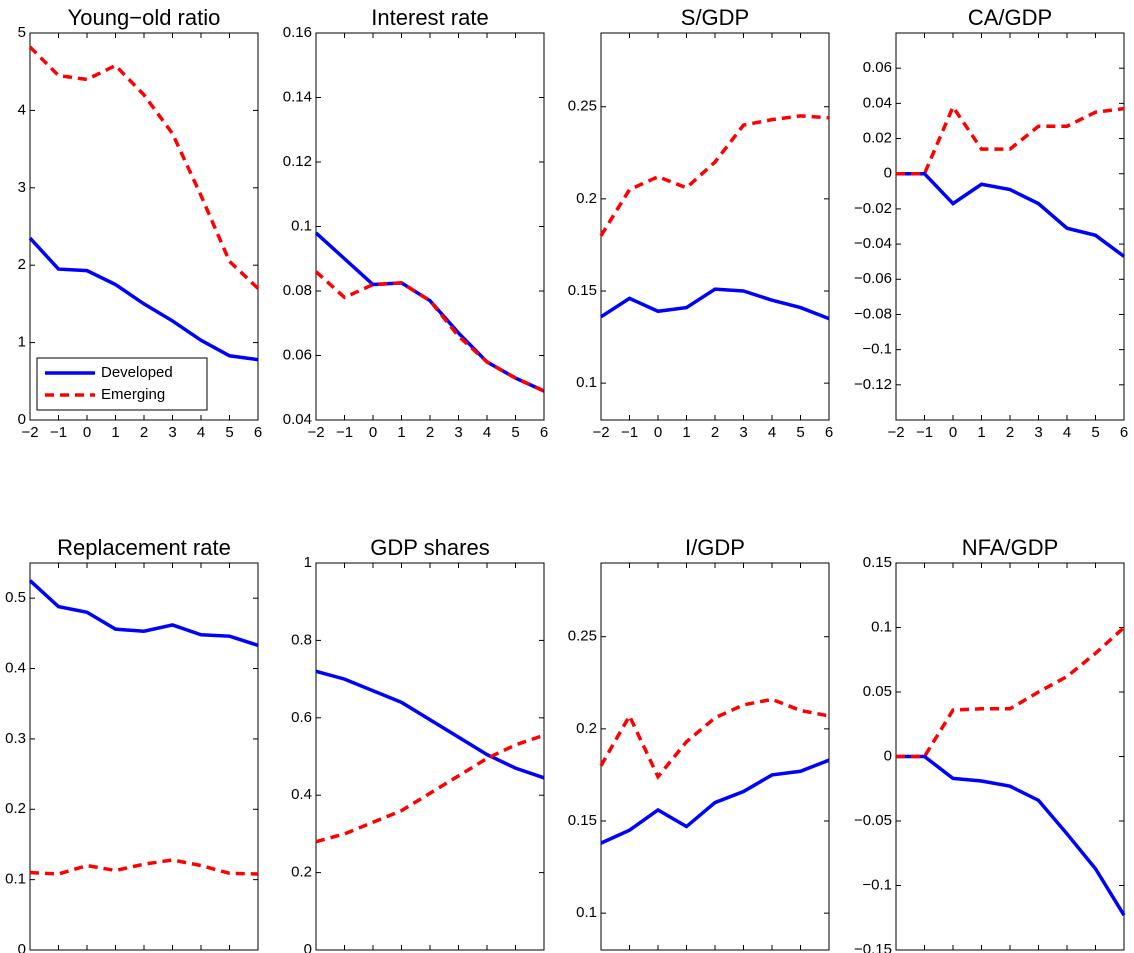 The width and height of the screenshot is (1134, 953). Describe the element at coordinates (873, 384) in the screenshot. I see `y-tick-label: −0.12` at that location.